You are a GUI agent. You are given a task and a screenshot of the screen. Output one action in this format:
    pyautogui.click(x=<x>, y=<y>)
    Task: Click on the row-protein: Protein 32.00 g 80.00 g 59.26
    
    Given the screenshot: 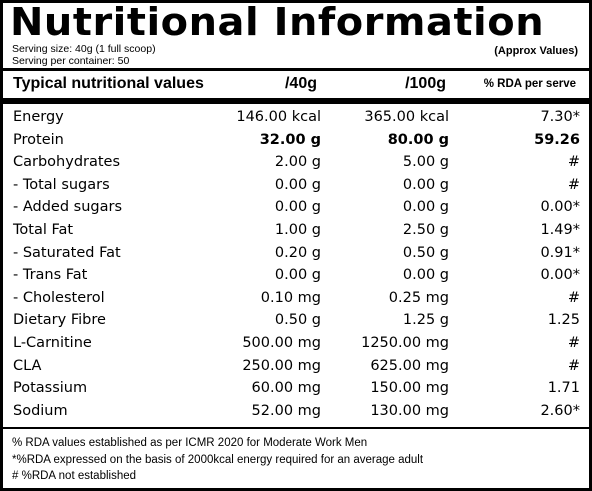 What is the action you would take?
    pyautogui.click(x=296, y=138)
    